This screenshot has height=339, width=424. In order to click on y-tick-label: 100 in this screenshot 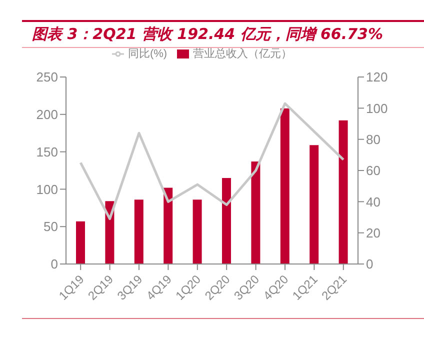, I will do `click(47, 189)`.